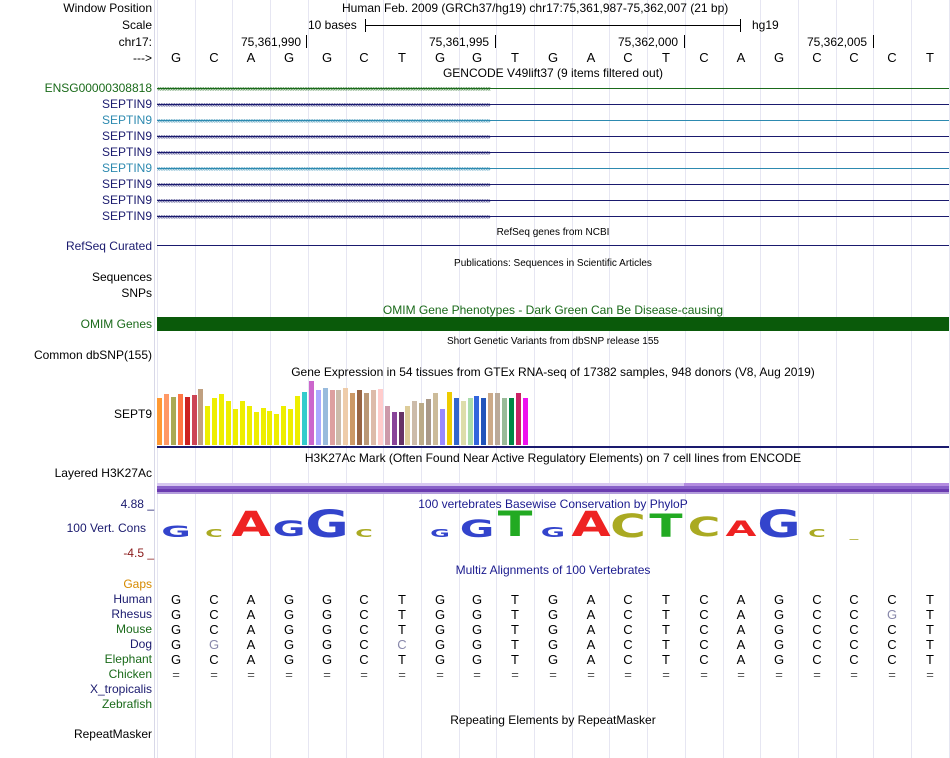  I want to click on publications-label-snps: SNPs, so click(136, 293).